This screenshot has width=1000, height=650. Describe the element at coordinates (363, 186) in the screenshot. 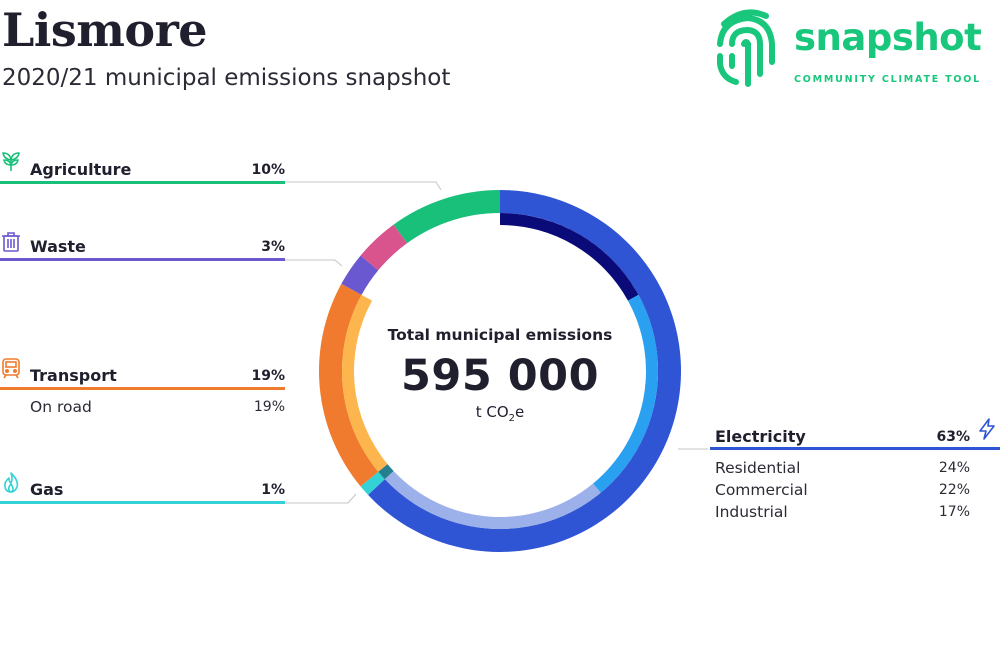

I see `agriculture-connector` at that location.